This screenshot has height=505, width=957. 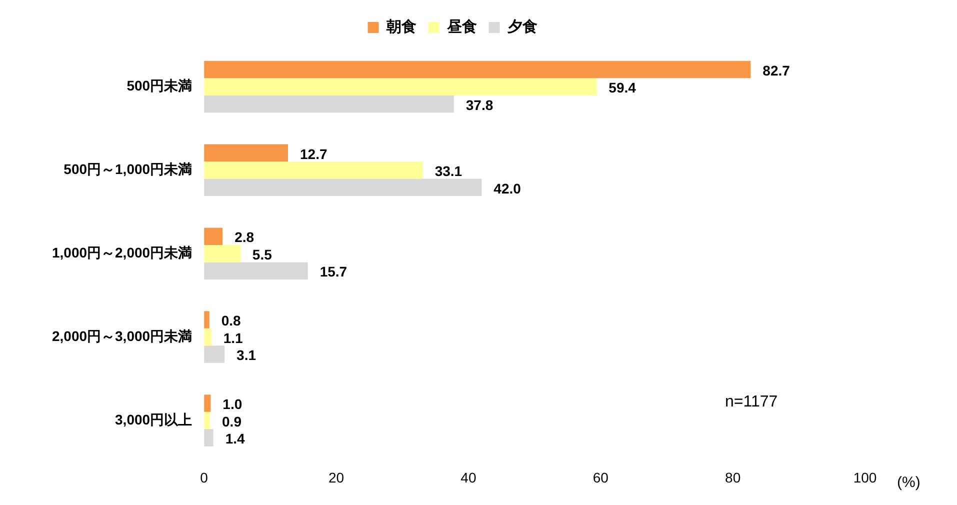 What do you see at coordinates (865, 477) in the screenshot?
I see `x-tick-label: 100` at bounding box center [865, 477].